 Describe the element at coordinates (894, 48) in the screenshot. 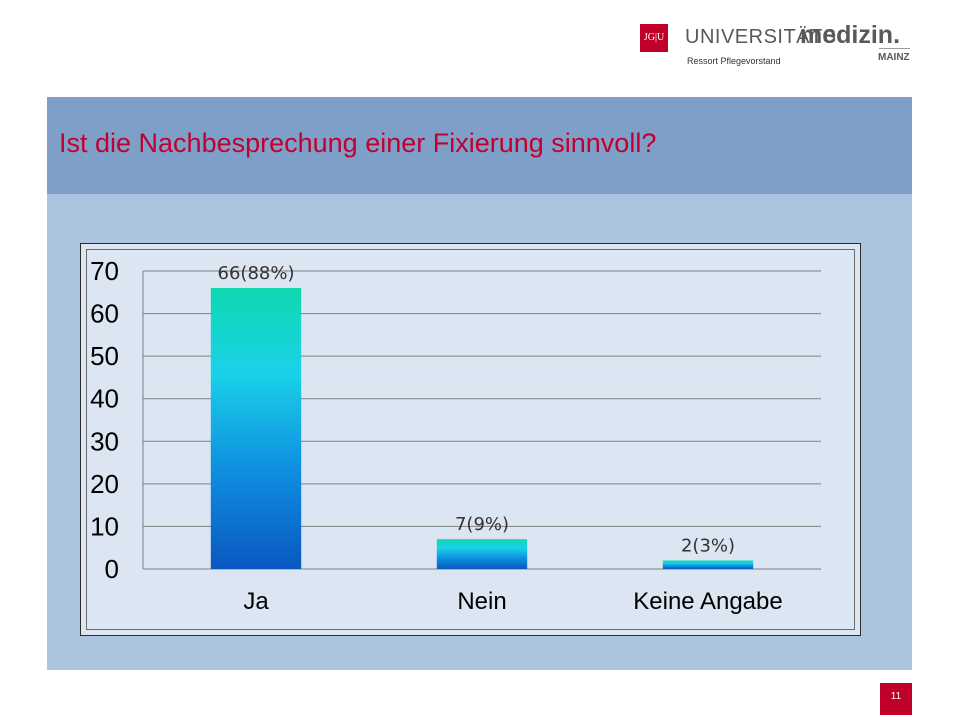

I see `logo-divider` at that location.